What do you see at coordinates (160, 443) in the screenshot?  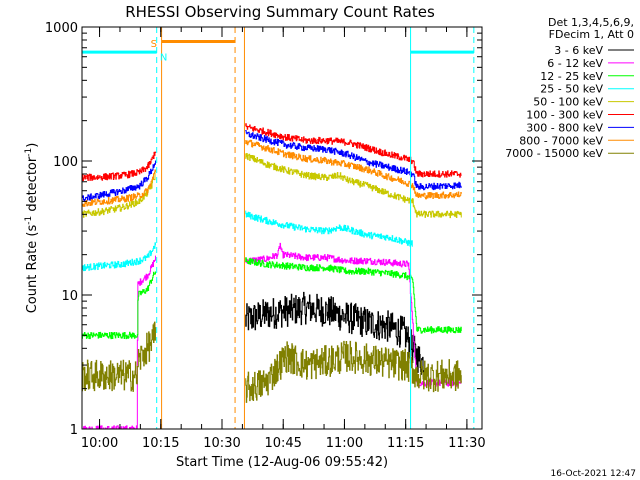 I see `x-tick-label: 10:15` at bounding box center [160, 443].